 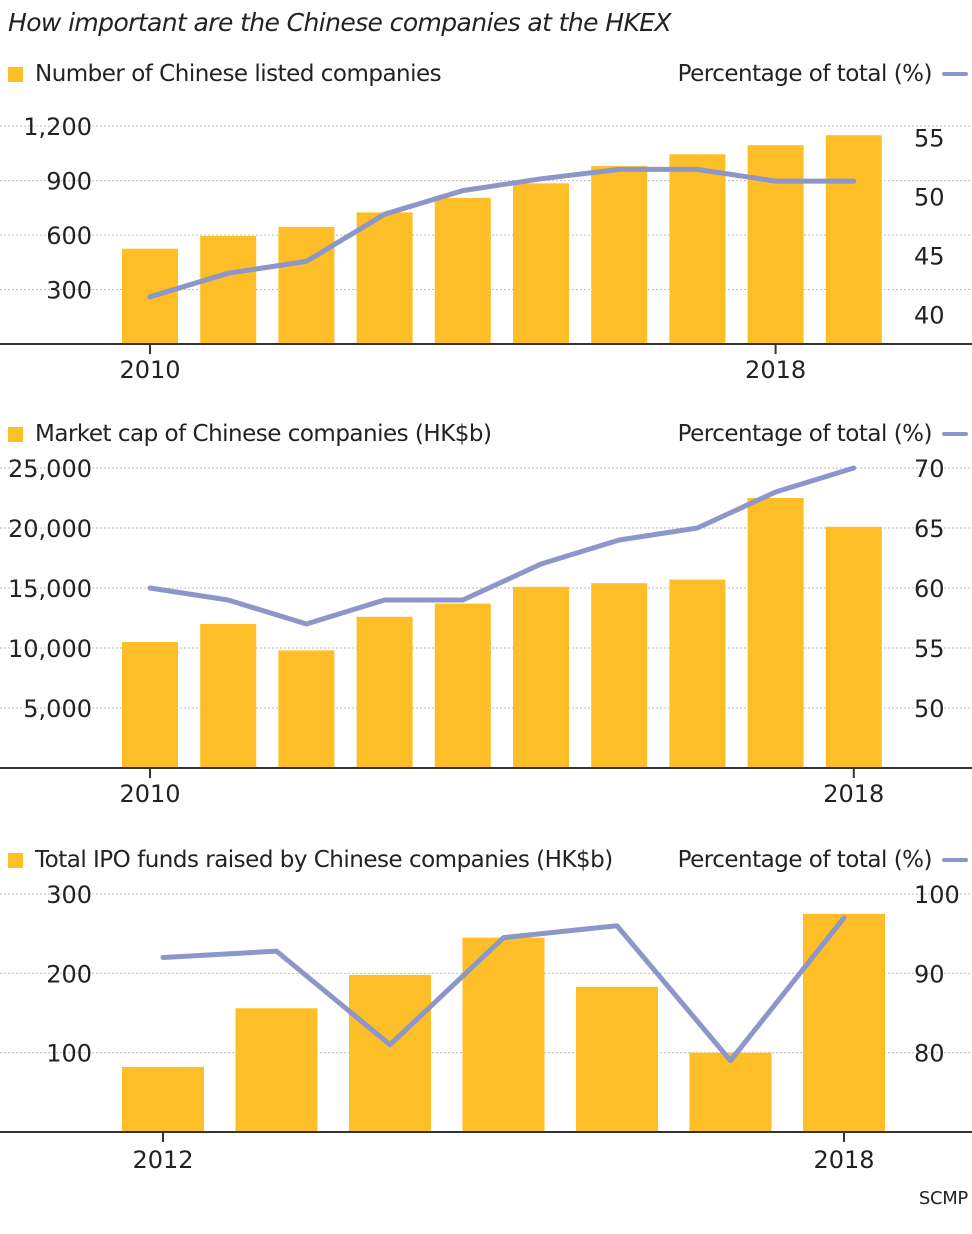 I want to click on y-right-tick-label: 90, so click(x=929, y=974).